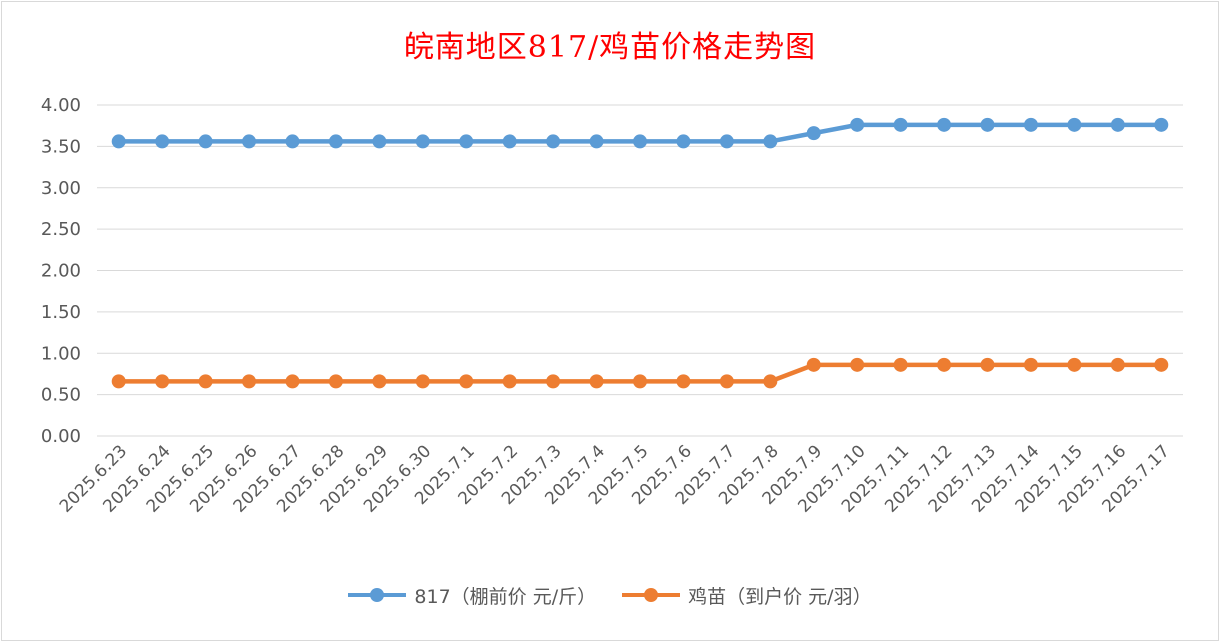  What do you see at coordinates (61, 436) in the screenshot?
I see `y-tick-label: 0.00` at bounding box center [61, 436].